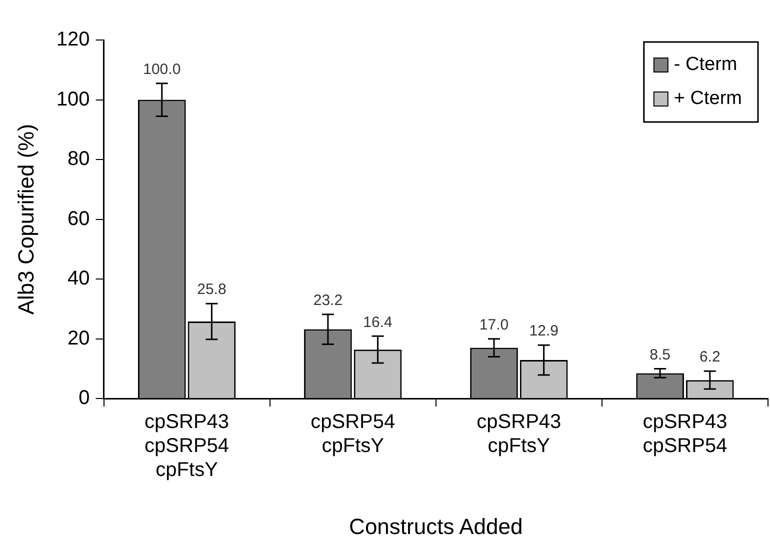 The image size is (770, 555). Describe the element at coordinates (709, 357) in the screenshot. I see `data-label: 6.2` at that location.